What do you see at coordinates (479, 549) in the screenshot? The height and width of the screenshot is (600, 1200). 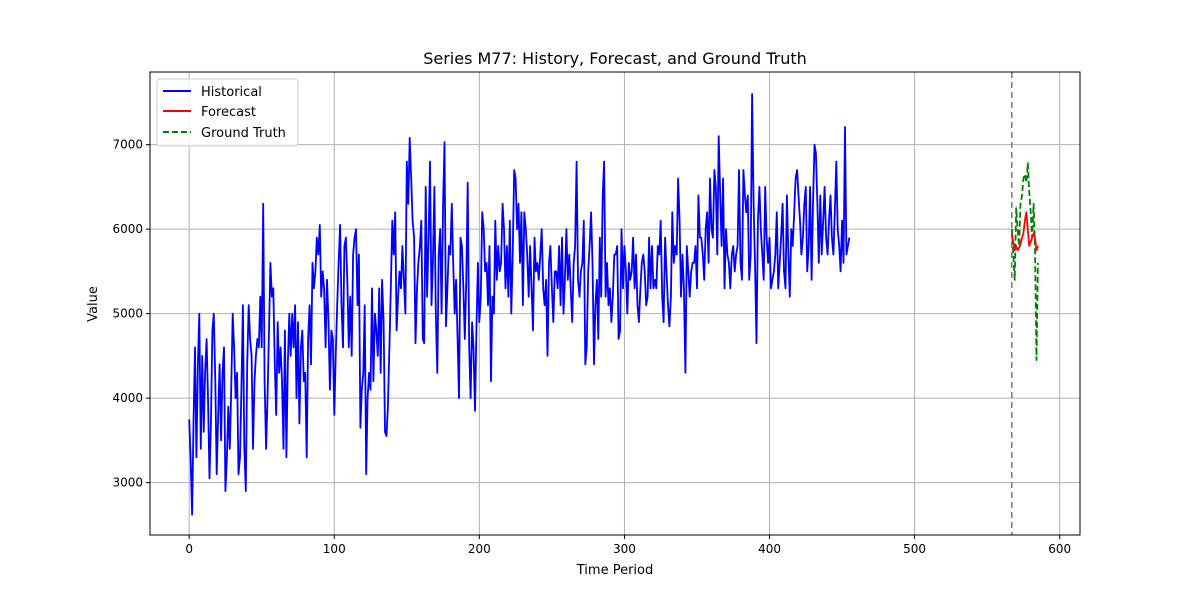 I see `x-tick-label: 200` at bounding box center [479, 549].